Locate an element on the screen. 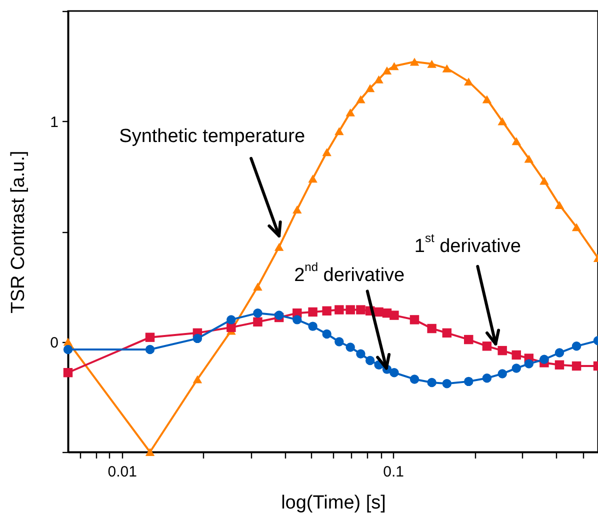 The image size is (598, 525). y-axis-title: TSR Contrast [a.u.] is located at coordinates (19, 232).